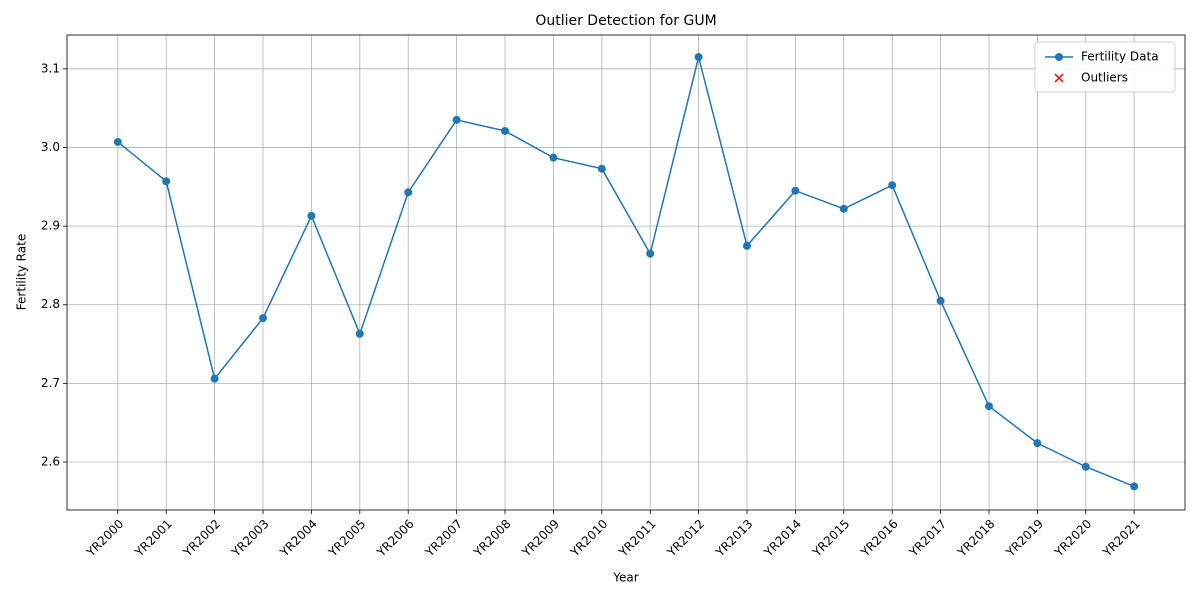 The width and height of the screenshot is (1200, 604). Describe the element at coordinates (1104, 78) in the screenshot. I see `legend-label: Outliers` at that location.